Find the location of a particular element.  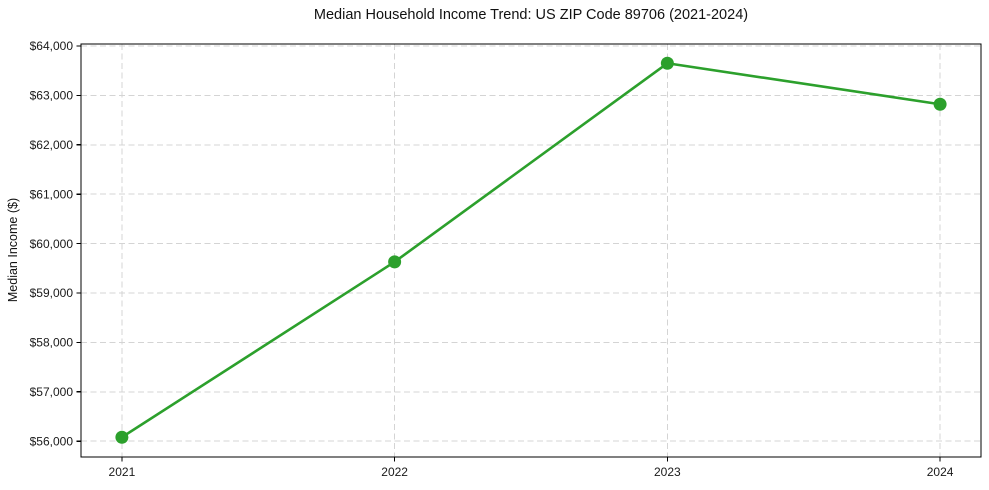

data-point-2024 is located at coordinates (940, 104).